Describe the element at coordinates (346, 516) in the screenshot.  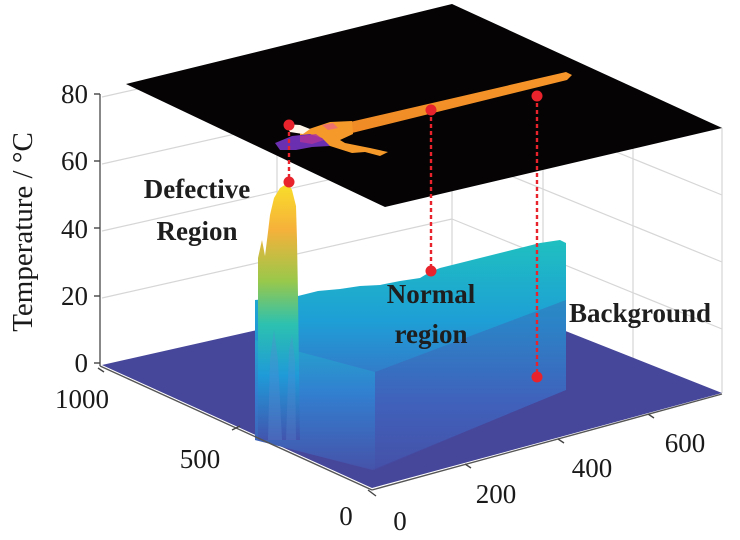
I see `y-tick-0: 0` at that location.